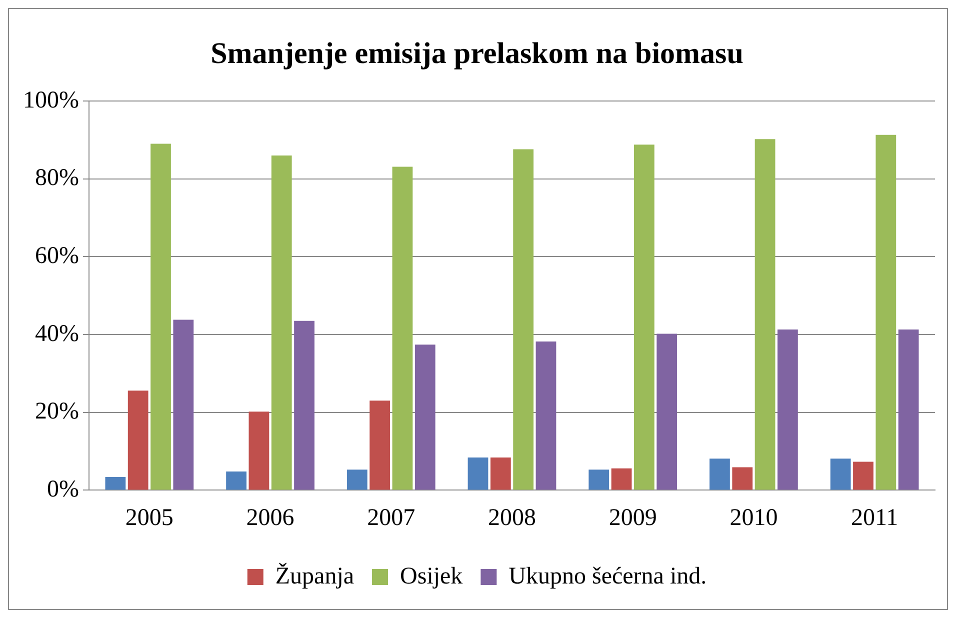 The width and height of the screenshot is (957, 620). I want to click on y-tick-label: 100%, so click(50, 100).